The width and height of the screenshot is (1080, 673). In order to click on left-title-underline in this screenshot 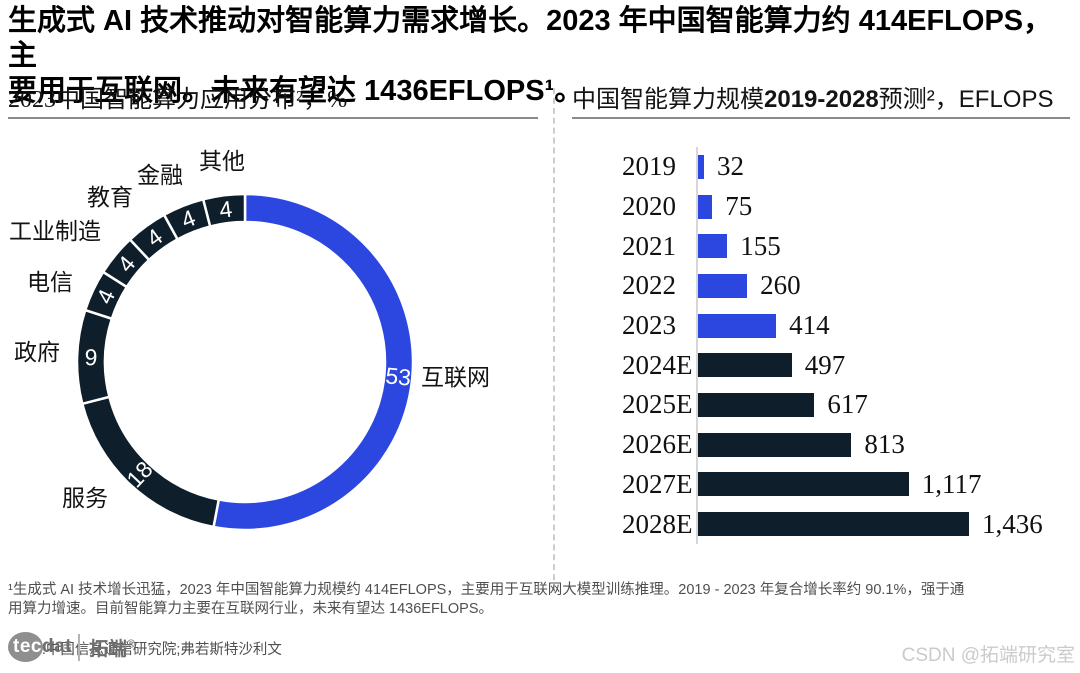, I will do `click(273, 118)`.